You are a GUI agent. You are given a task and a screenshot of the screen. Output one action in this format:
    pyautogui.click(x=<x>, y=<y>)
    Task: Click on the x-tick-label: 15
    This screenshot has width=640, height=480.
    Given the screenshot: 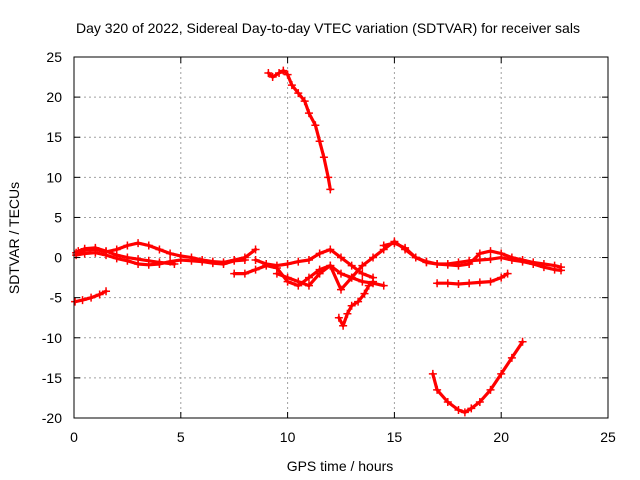 What is the action you would take?
    pyautogui.click(x=395, y=437)
    